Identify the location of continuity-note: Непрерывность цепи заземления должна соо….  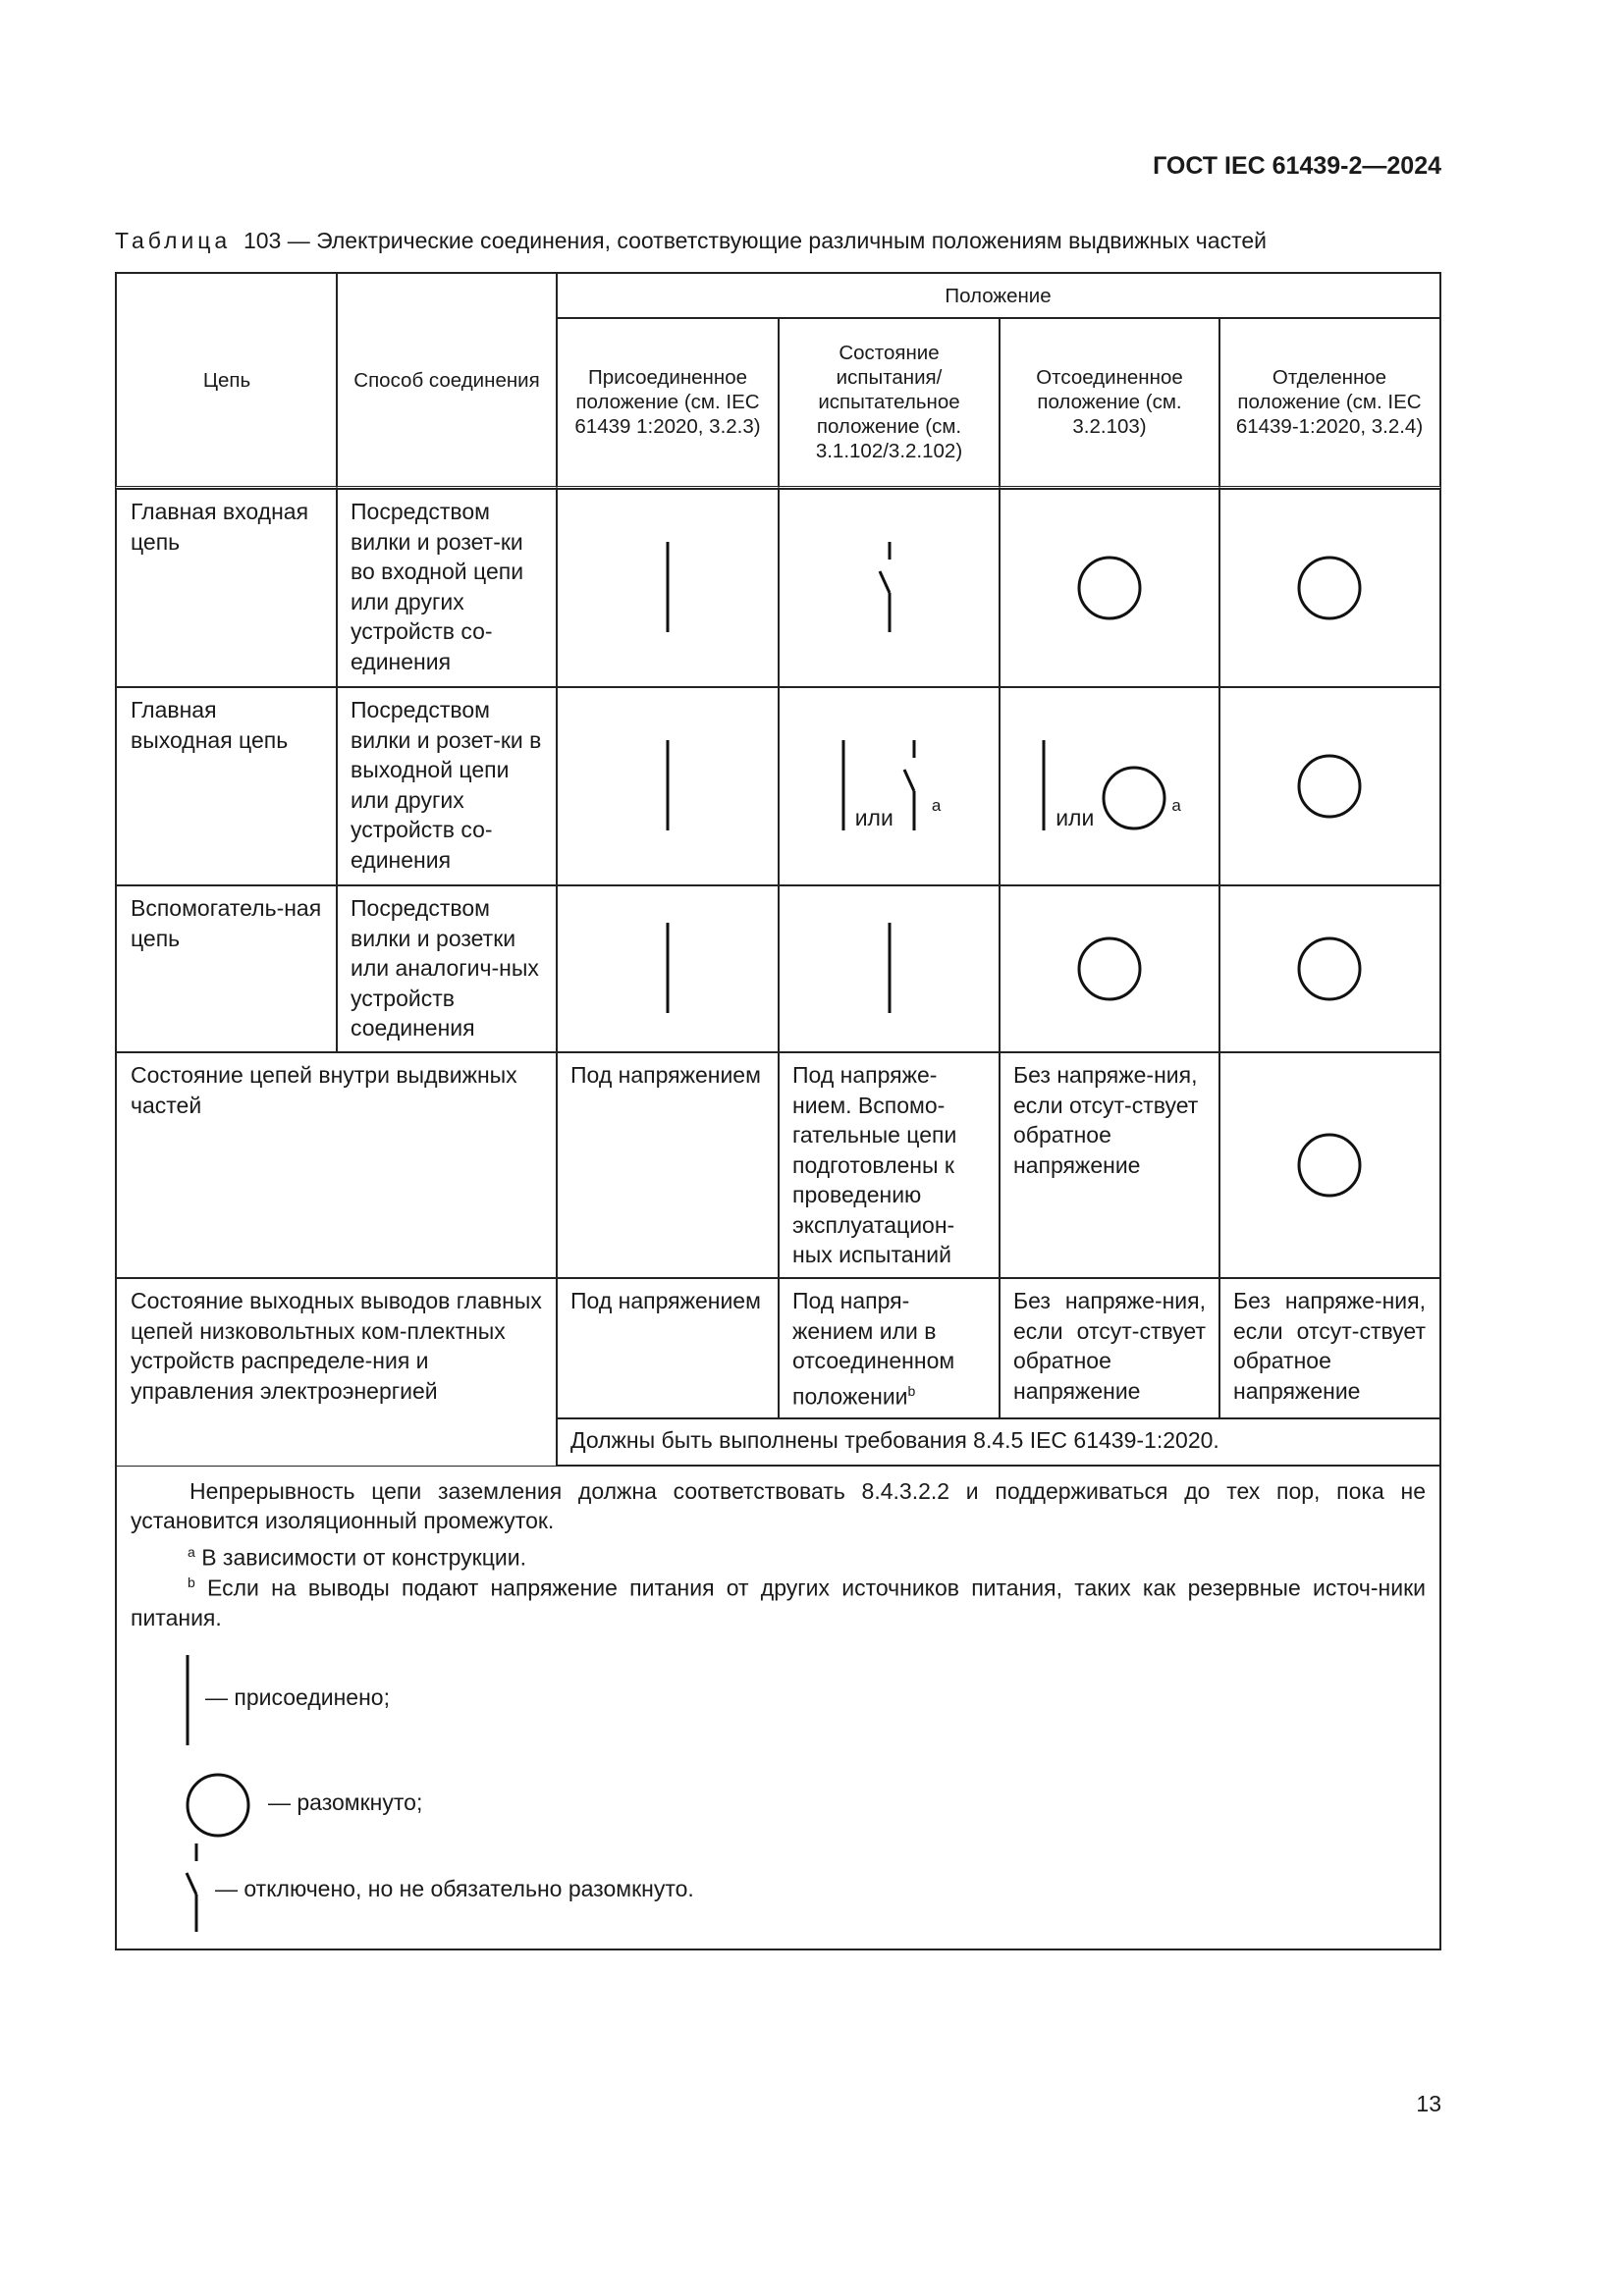
(778, 1505).